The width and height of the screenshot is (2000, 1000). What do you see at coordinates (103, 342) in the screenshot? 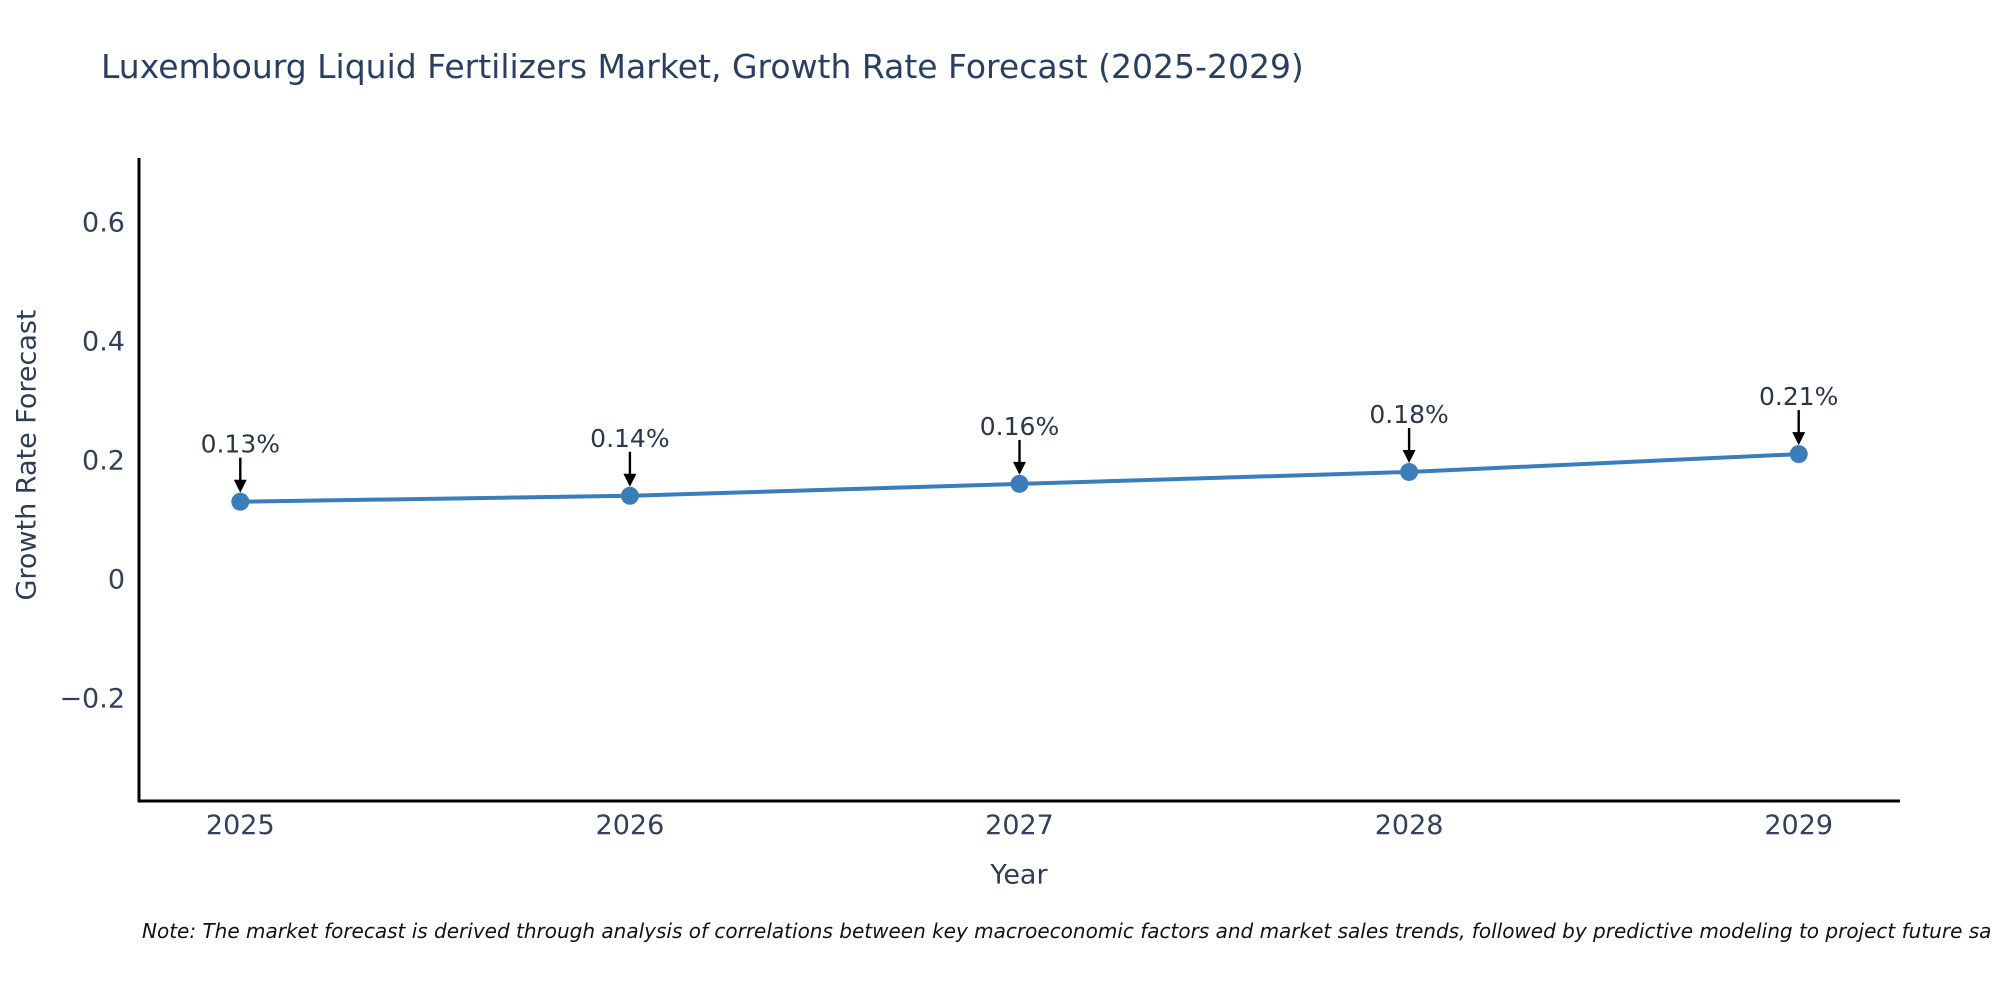
I see `y-tick-label: 0.4` at bounding box center [103, 342].